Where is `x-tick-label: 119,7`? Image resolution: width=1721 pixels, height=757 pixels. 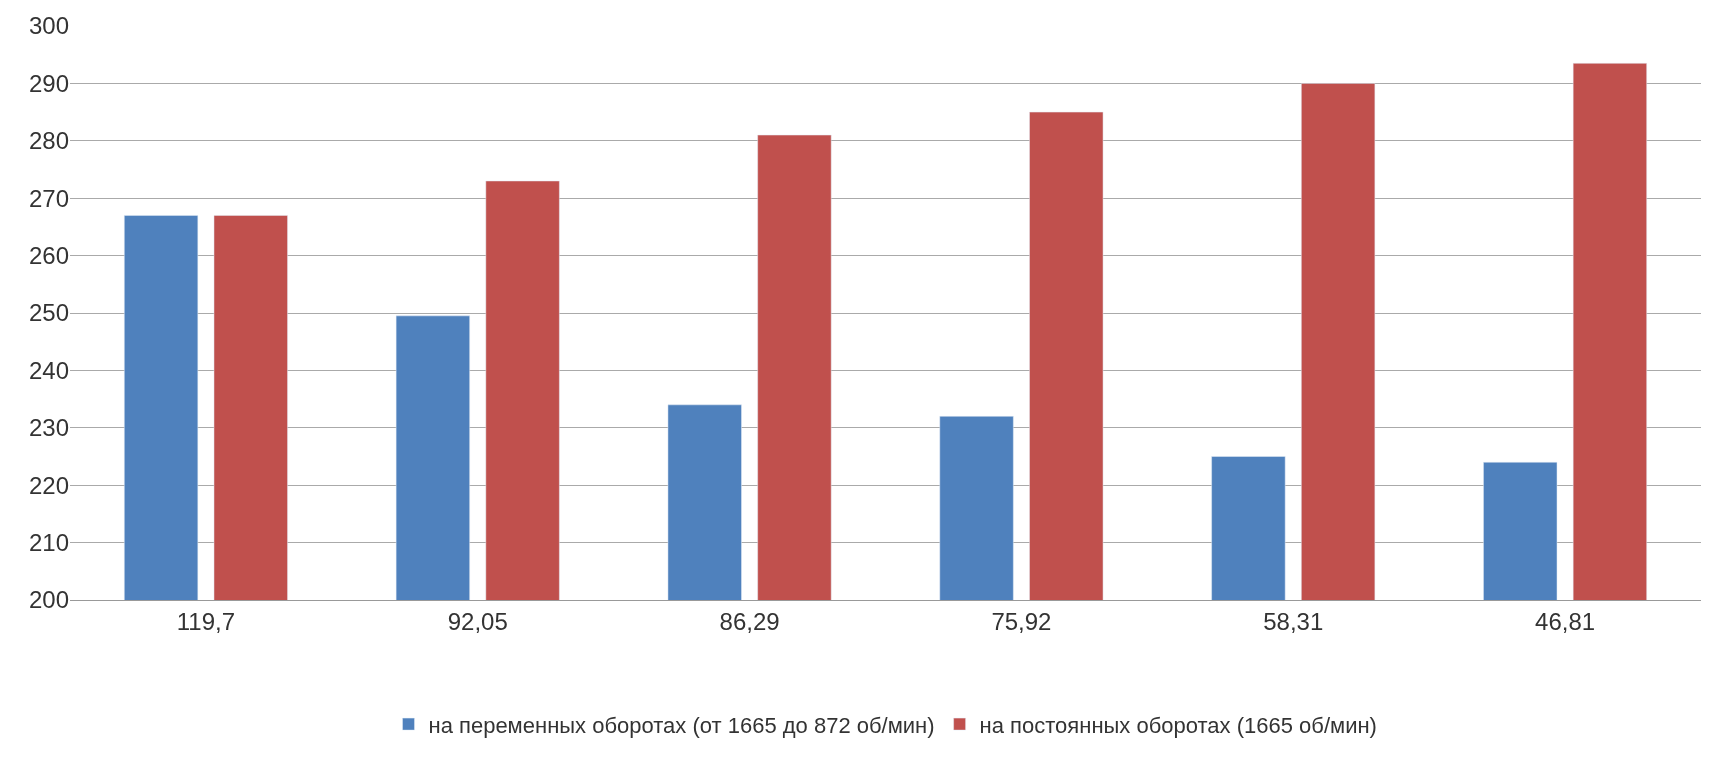 x-tick-label: 119,7 is located at coordinates (206, 621).